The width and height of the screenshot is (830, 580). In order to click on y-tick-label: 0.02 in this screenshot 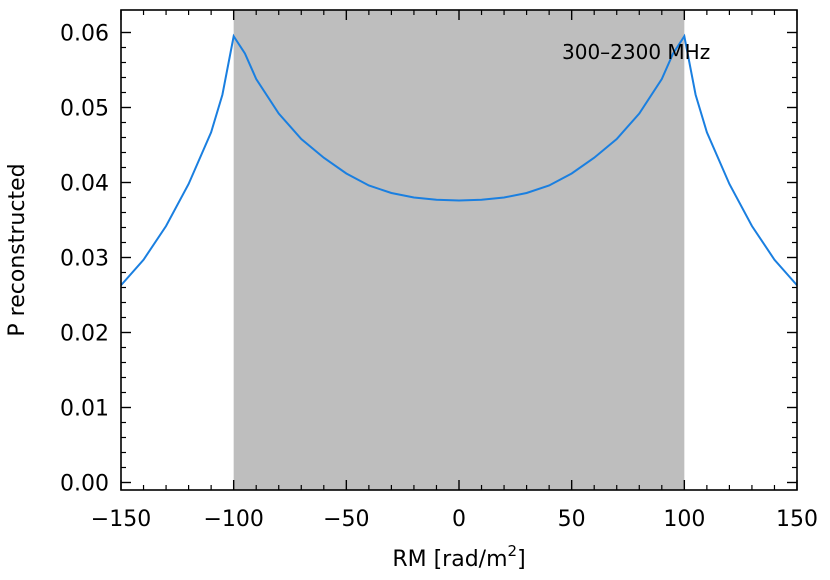, I will do `click(84, 334)`.